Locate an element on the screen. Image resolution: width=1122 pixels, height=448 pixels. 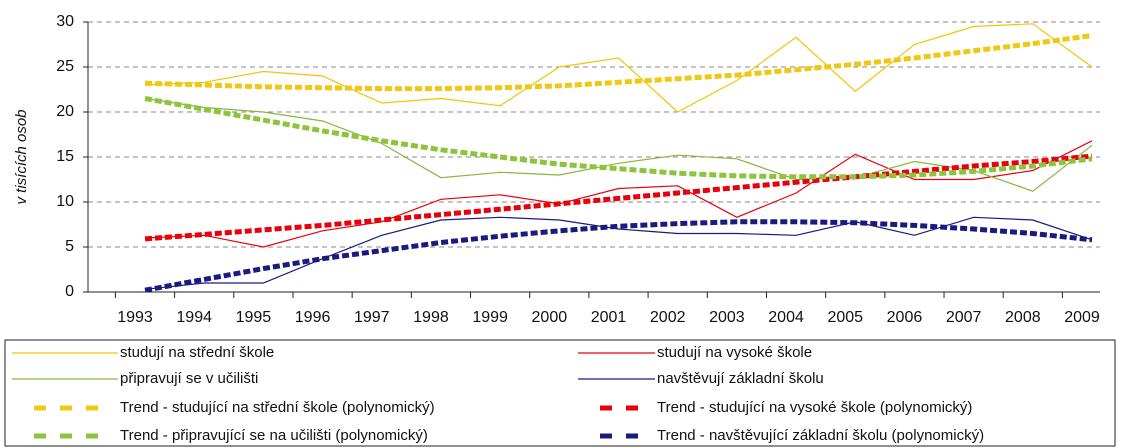
x-tick-label: 2008 is located at coordinates (1023, 317).